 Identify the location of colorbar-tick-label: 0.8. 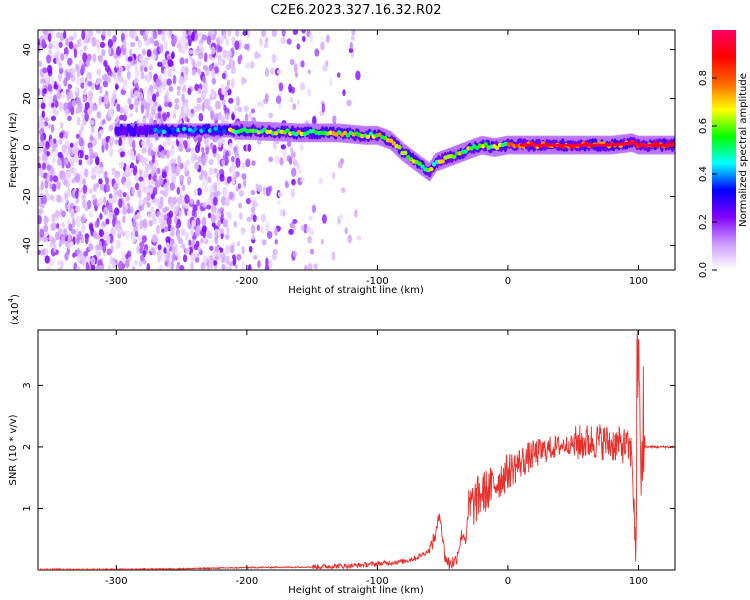
(703, 78).